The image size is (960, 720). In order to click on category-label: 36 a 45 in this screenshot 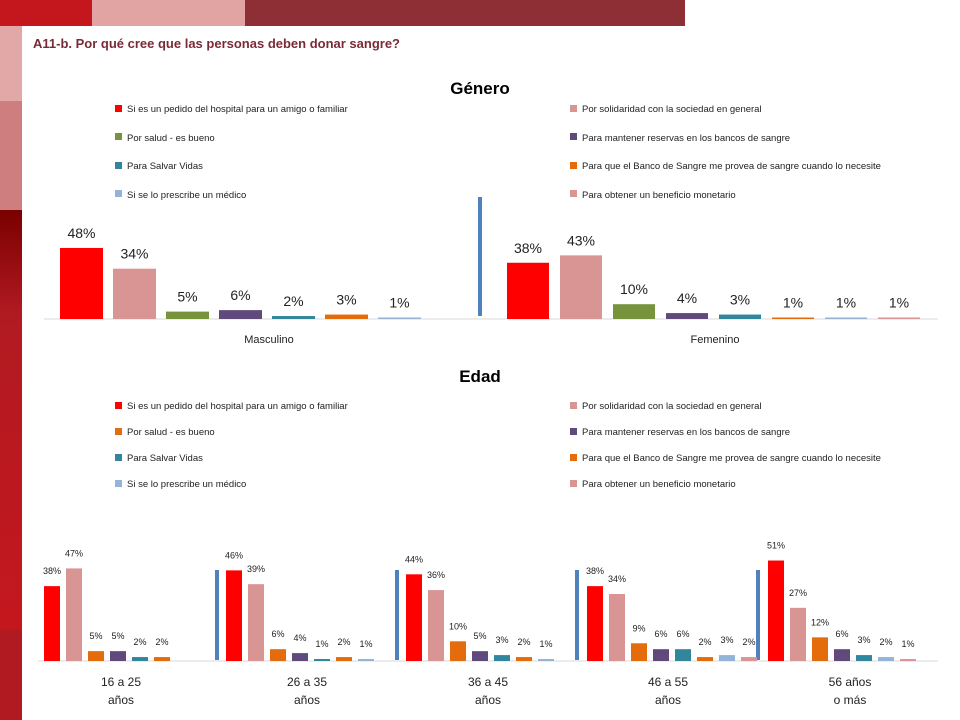, I will do `click(488, 682)`.